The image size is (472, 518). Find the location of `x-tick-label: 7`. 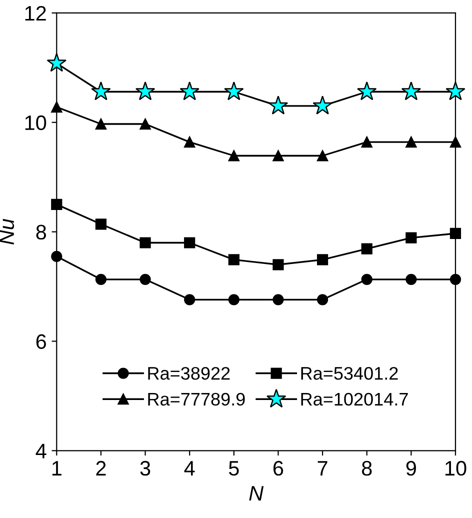

x-tick-label: 7 is located at coordinates (323, 468).